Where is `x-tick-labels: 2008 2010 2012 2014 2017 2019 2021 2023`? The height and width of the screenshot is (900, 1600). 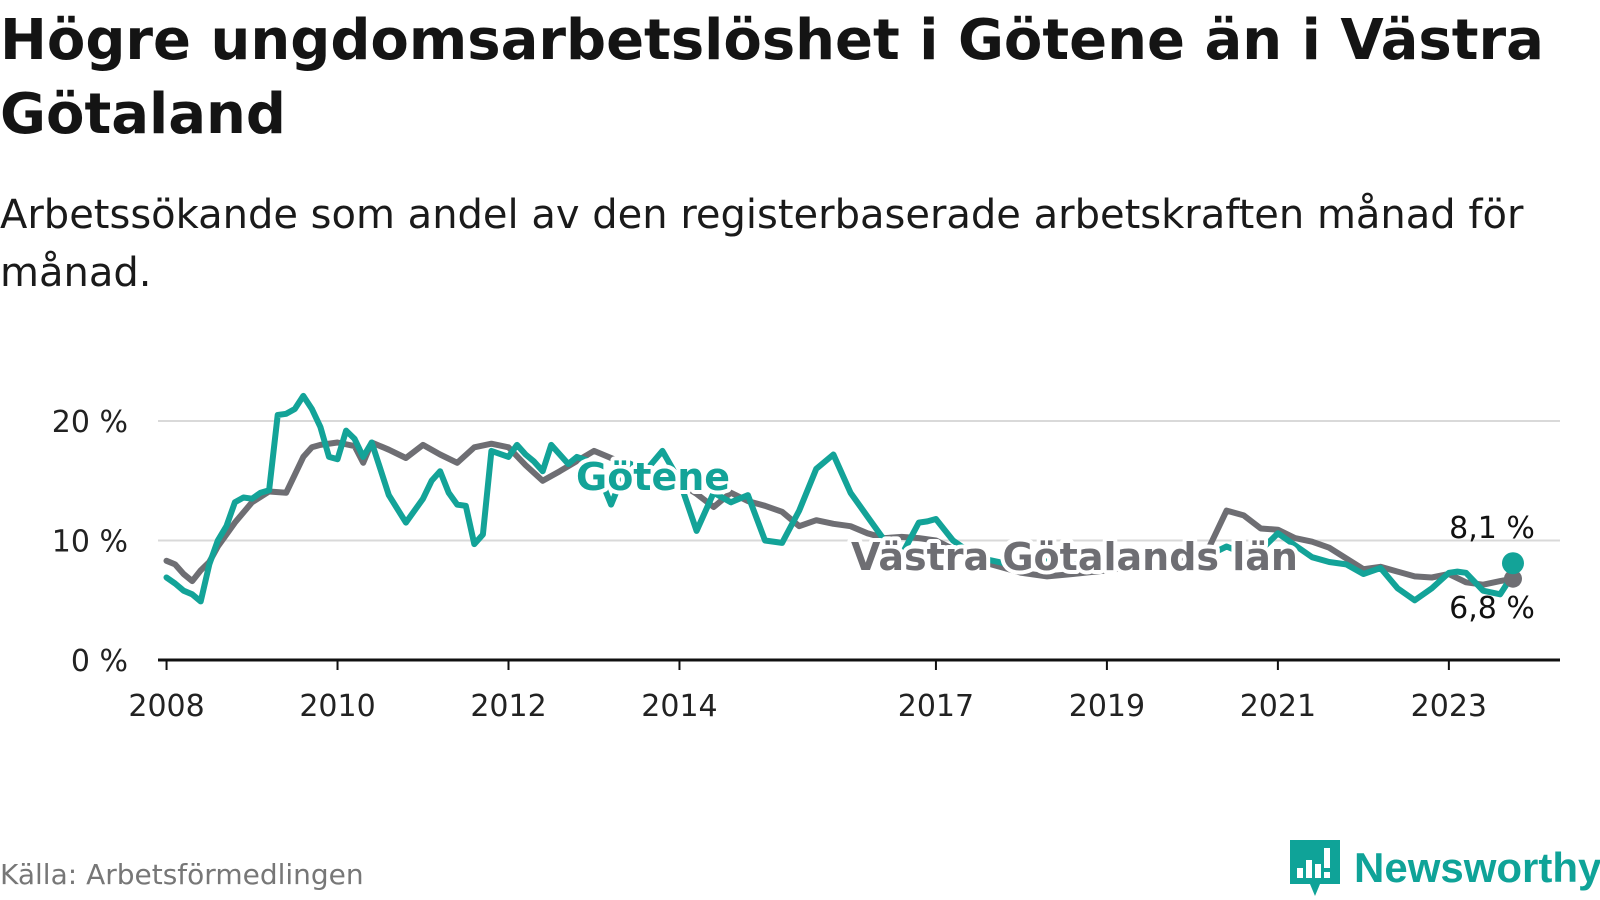 x-tick-labels: 2008 2010 2012 2014 2017 2019 2021 2023 is located at coordinates (807, 692).